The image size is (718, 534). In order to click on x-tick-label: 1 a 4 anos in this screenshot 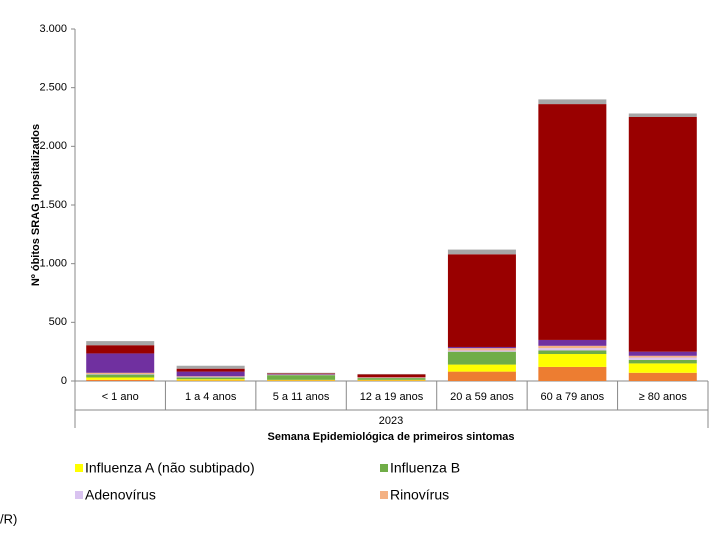, I will do `click(211, 397)`.